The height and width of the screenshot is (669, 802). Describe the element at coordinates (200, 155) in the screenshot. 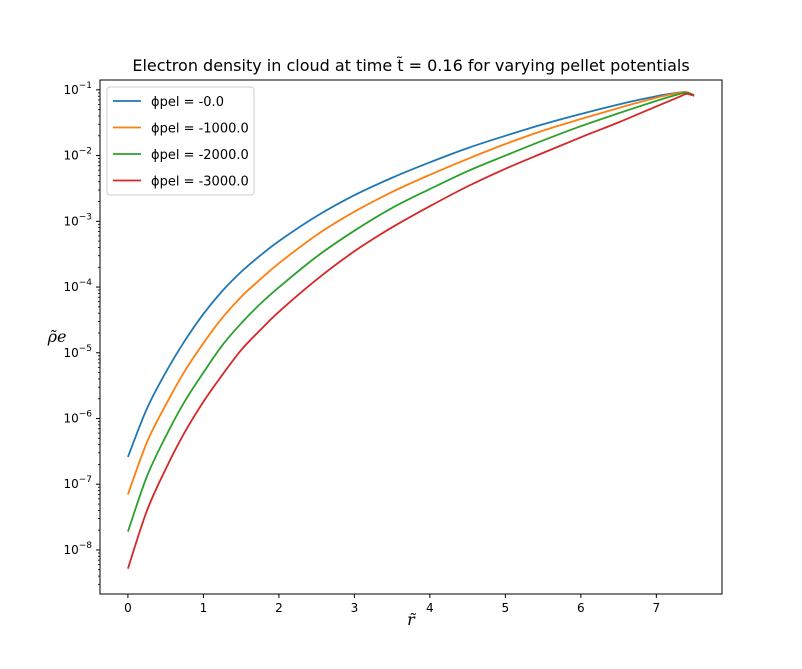

I see `legend-label: ϕpel = -2000.0` at that location.